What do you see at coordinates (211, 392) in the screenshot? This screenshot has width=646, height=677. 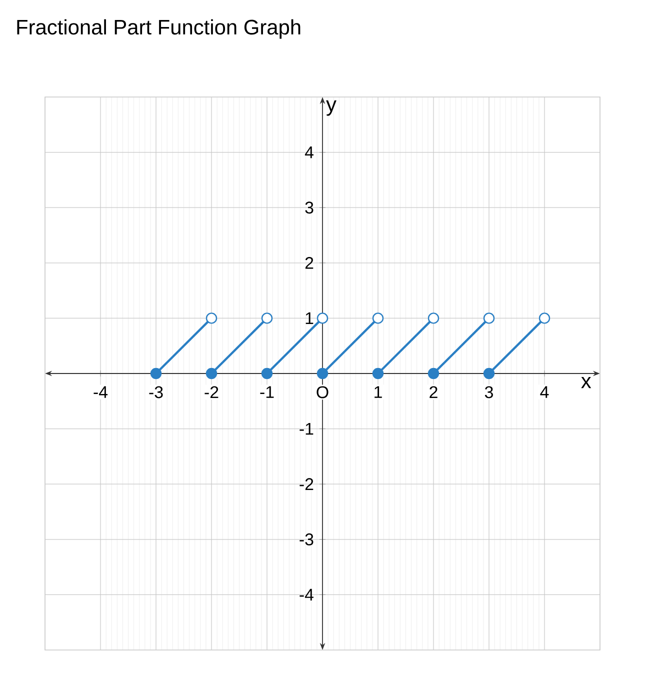 I see `x-tick-label: -2` at bounding box center [211, 392].